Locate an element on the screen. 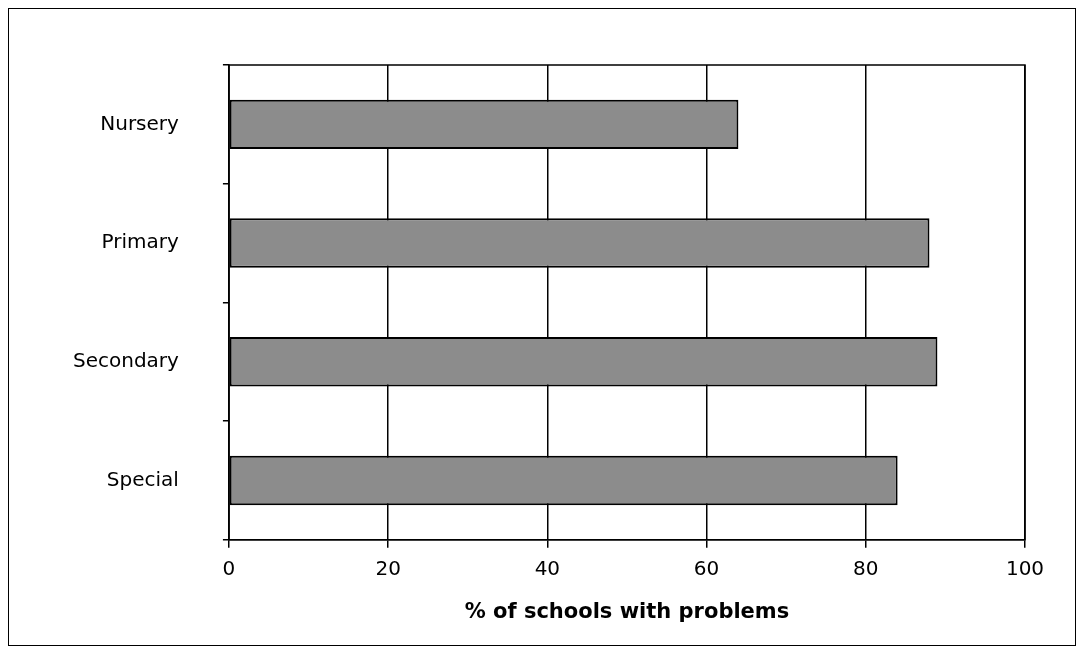  y-tick-label: Nursery is located at coordinates (140, 122).